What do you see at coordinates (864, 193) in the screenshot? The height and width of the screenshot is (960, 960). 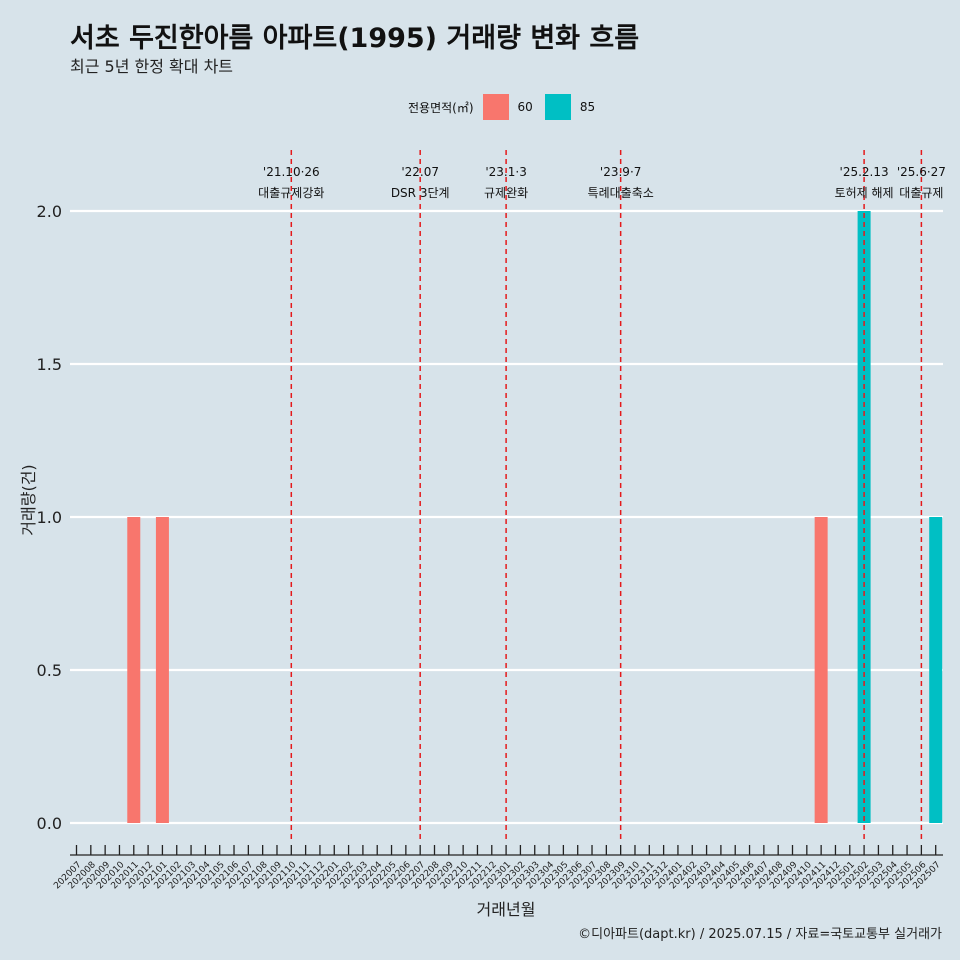 I see `event-name-label: 토허제 해제` at bounding box center [864, 193].